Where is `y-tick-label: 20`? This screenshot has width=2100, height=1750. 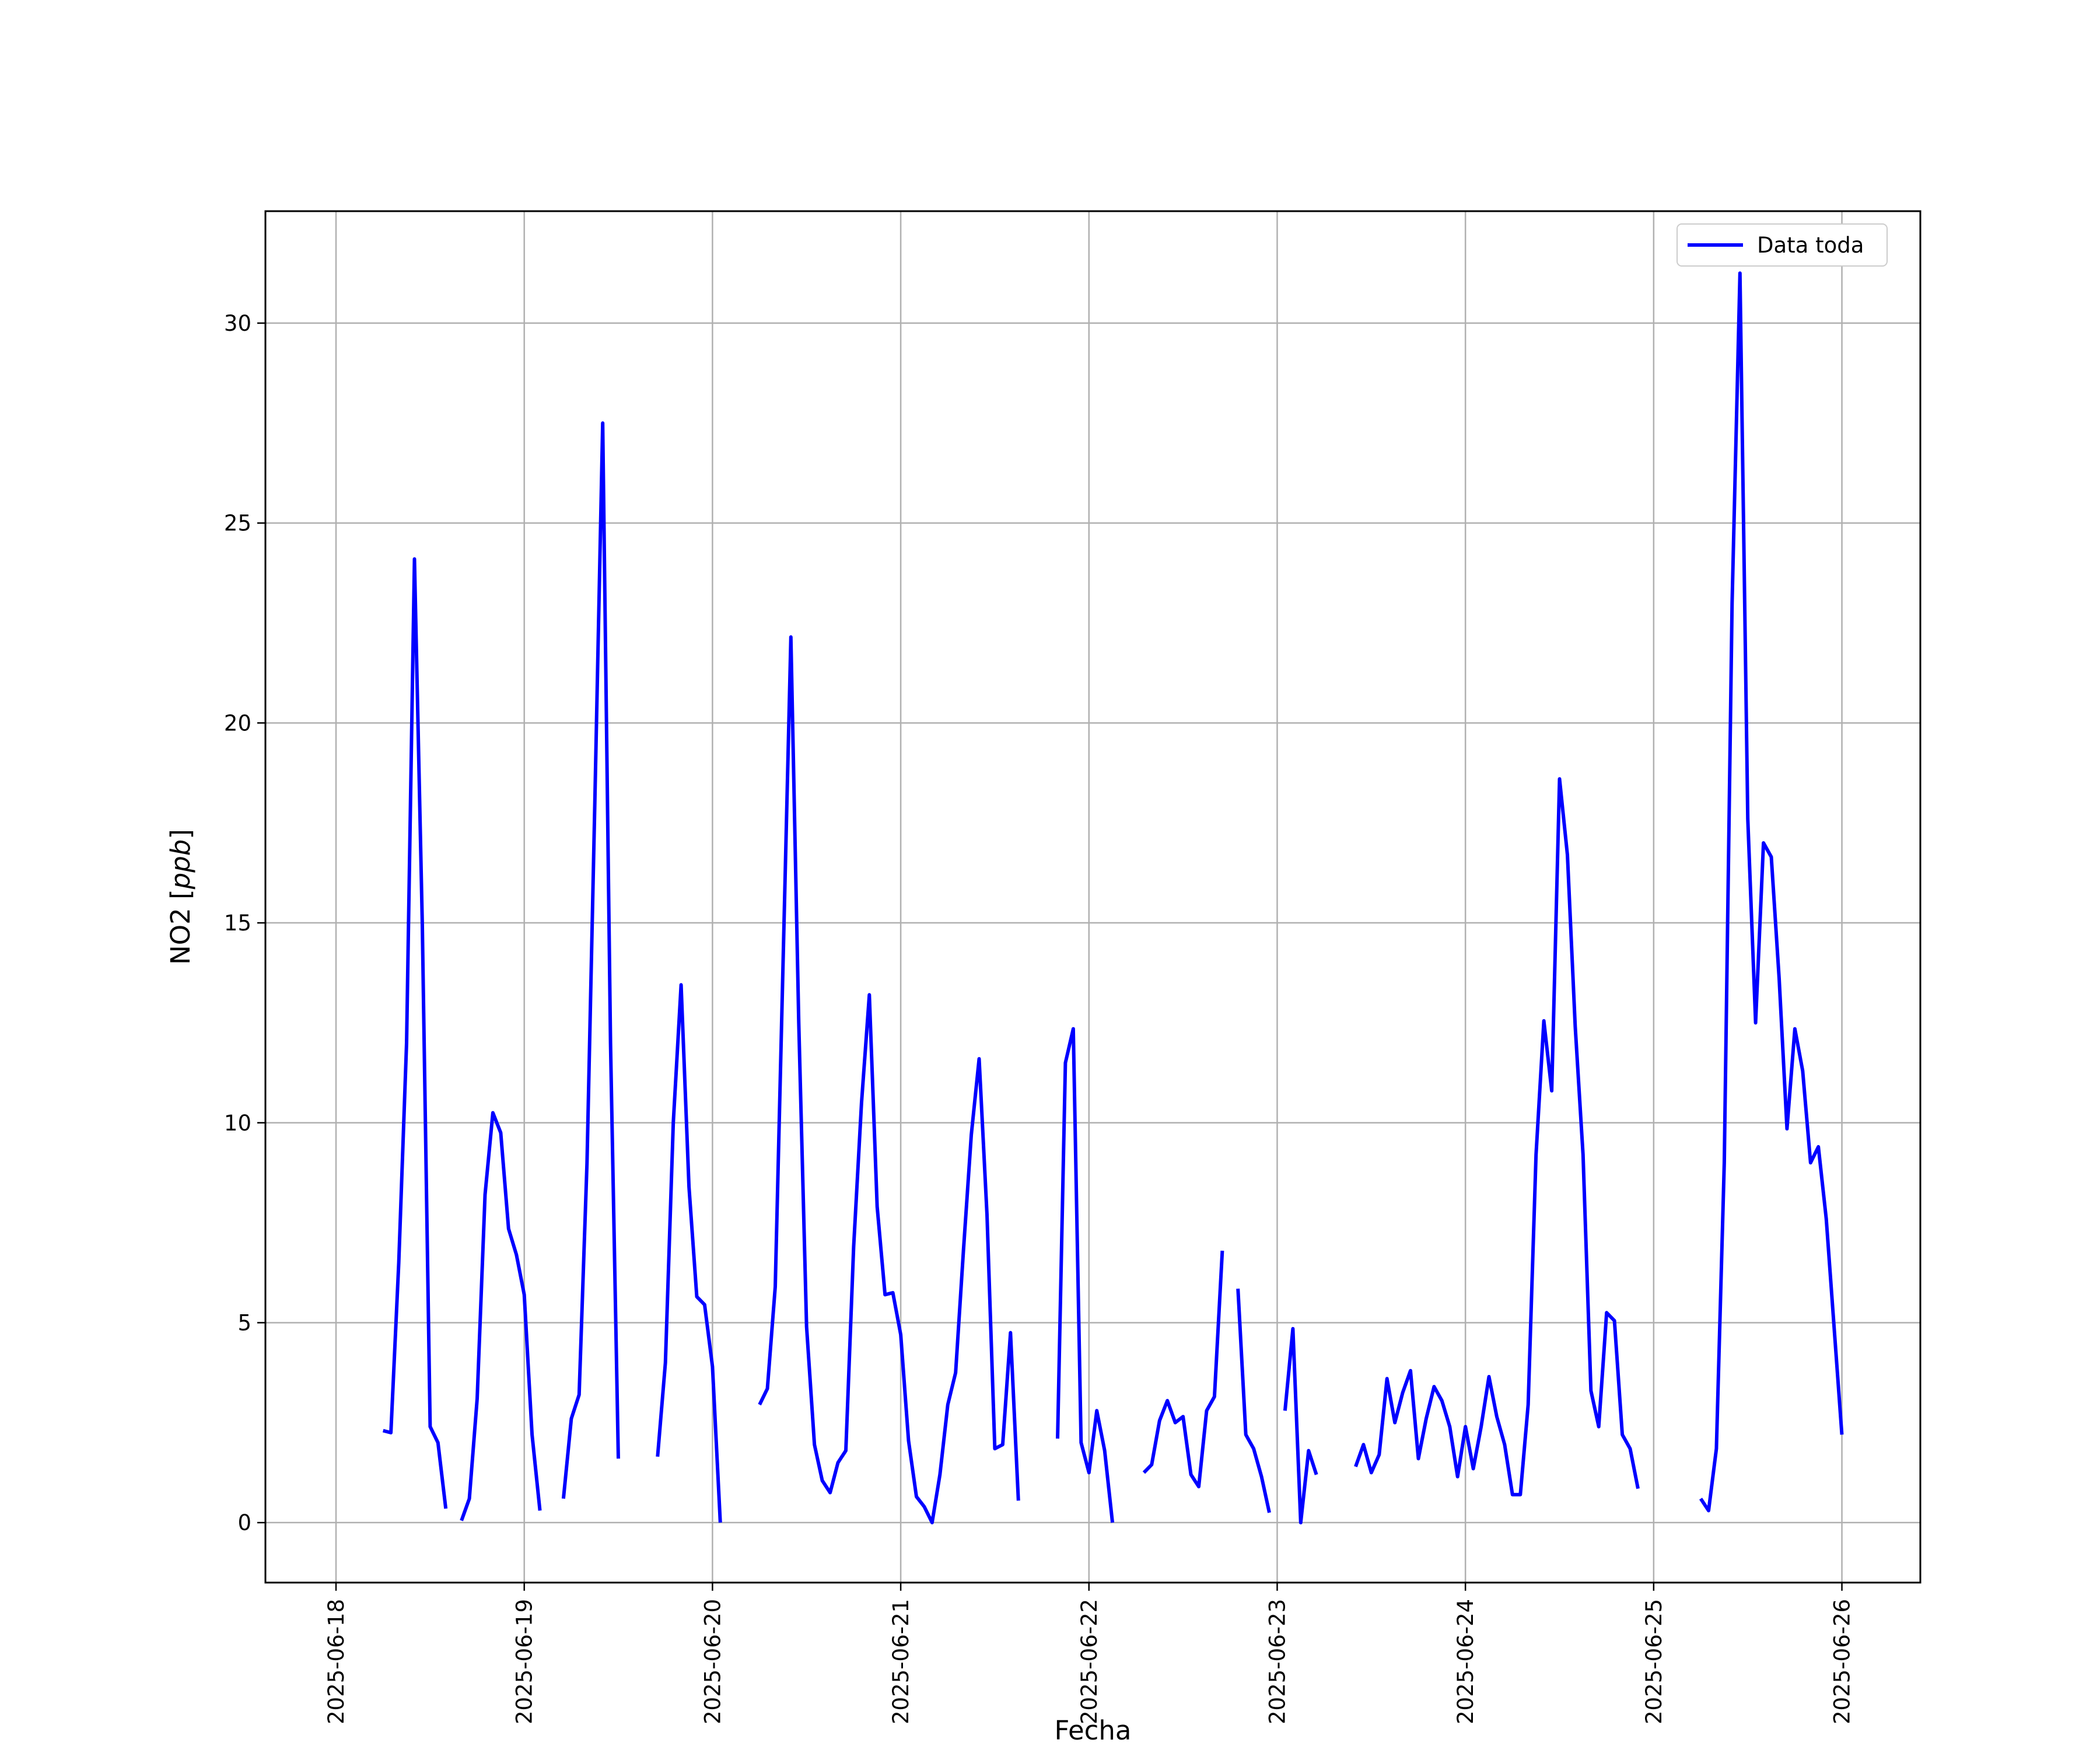
y-tick-label: 20 is located at coordinates (237, 723).